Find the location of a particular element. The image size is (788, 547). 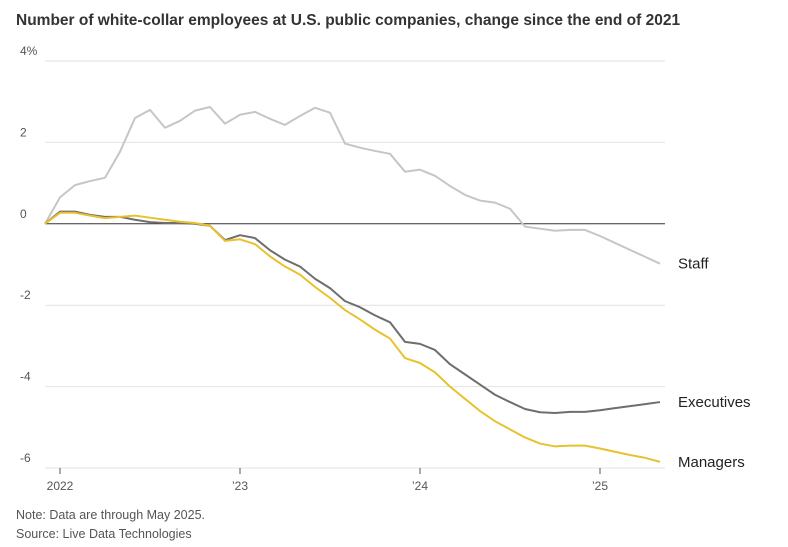

y-tick-label: 2 is located at coordinates (23, 132).